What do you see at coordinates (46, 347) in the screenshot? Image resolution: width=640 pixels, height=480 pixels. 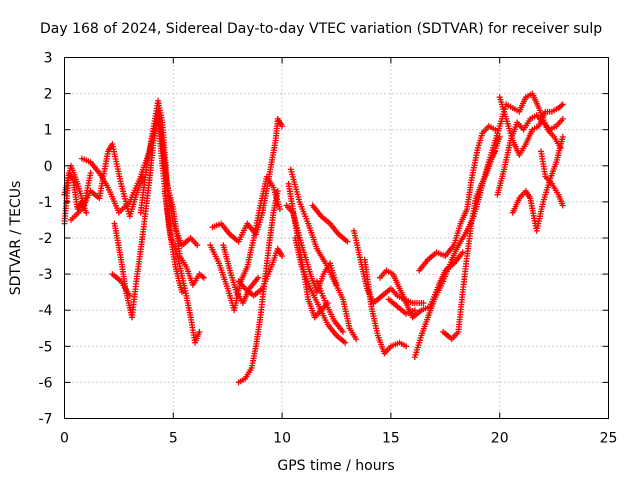 I see `y-tick-label: -5` at bounding box center [46, 347].